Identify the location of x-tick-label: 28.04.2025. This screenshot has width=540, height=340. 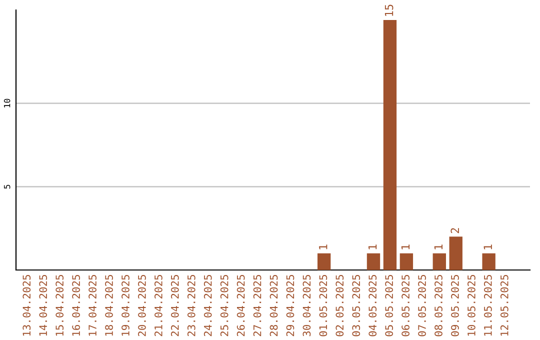
(274, 305).